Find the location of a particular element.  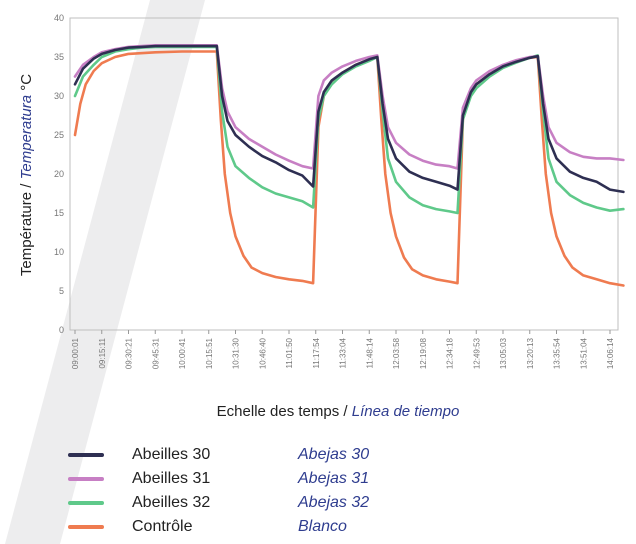

y-tick-label: 0 is located at coordinates (61, 330).